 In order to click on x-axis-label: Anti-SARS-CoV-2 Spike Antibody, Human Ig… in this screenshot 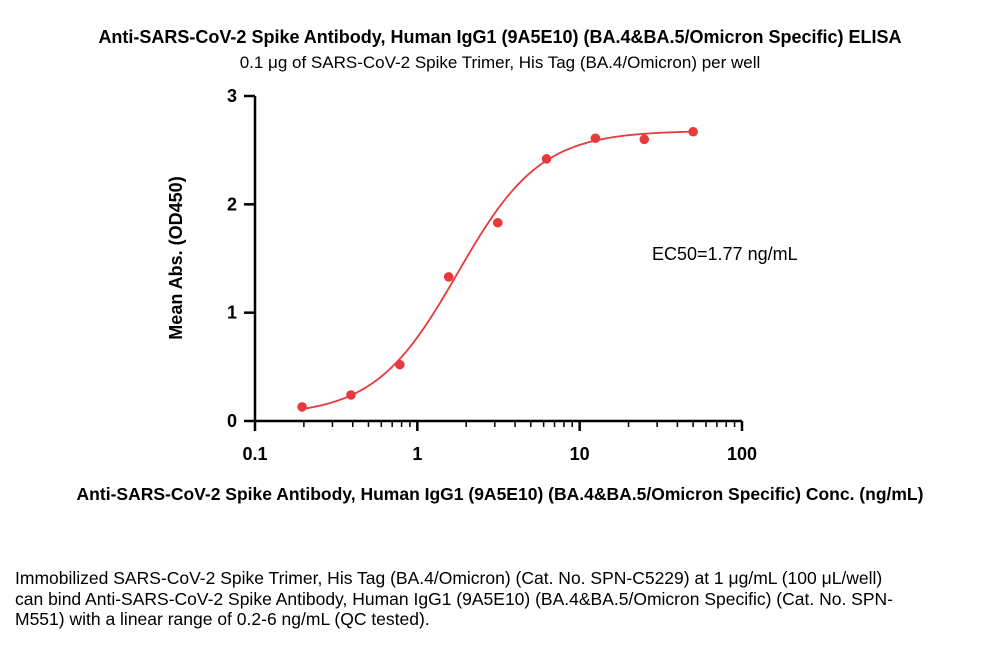, I will do `click(500, 494)`.